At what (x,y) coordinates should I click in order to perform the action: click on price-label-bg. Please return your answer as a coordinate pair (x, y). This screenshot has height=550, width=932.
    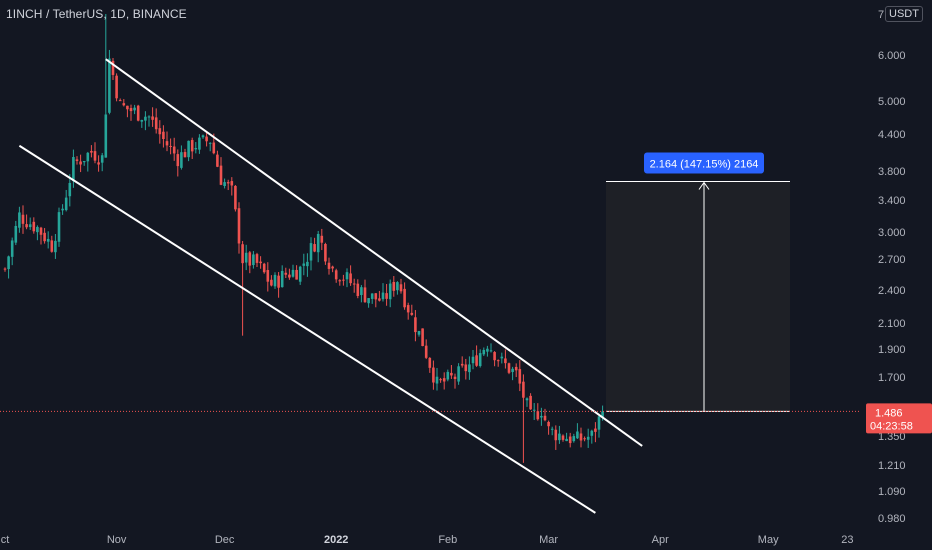
    Looking at the image, I should click on (899, 418).